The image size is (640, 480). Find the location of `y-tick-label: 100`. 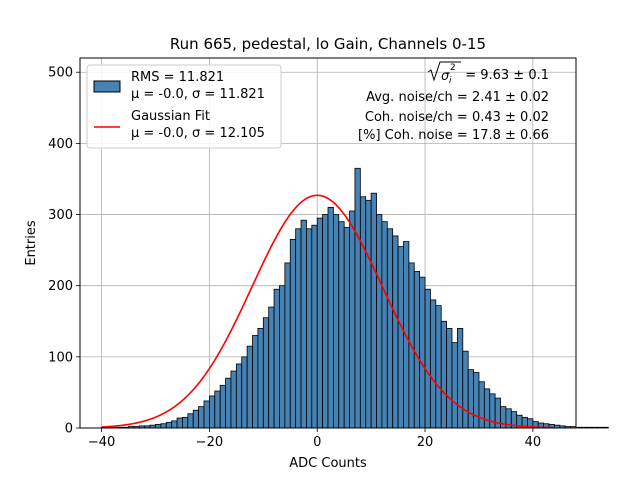

y-tick-label: 100 is located at coordinates (60, 357).